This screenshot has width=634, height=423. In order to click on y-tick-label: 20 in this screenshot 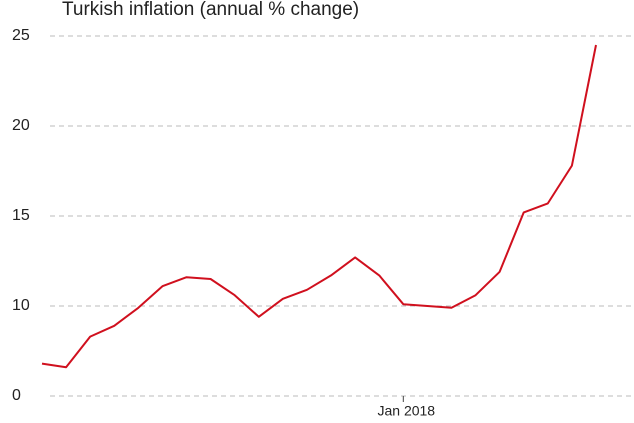, I will do `click(21, 125)`.